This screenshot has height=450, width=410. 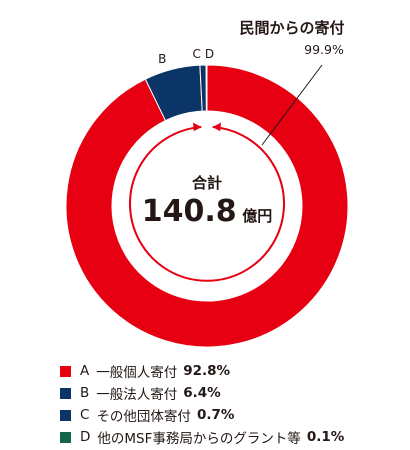 I want to click on legend-name-a: 一般個人寄付, so click(x=137, y=373).